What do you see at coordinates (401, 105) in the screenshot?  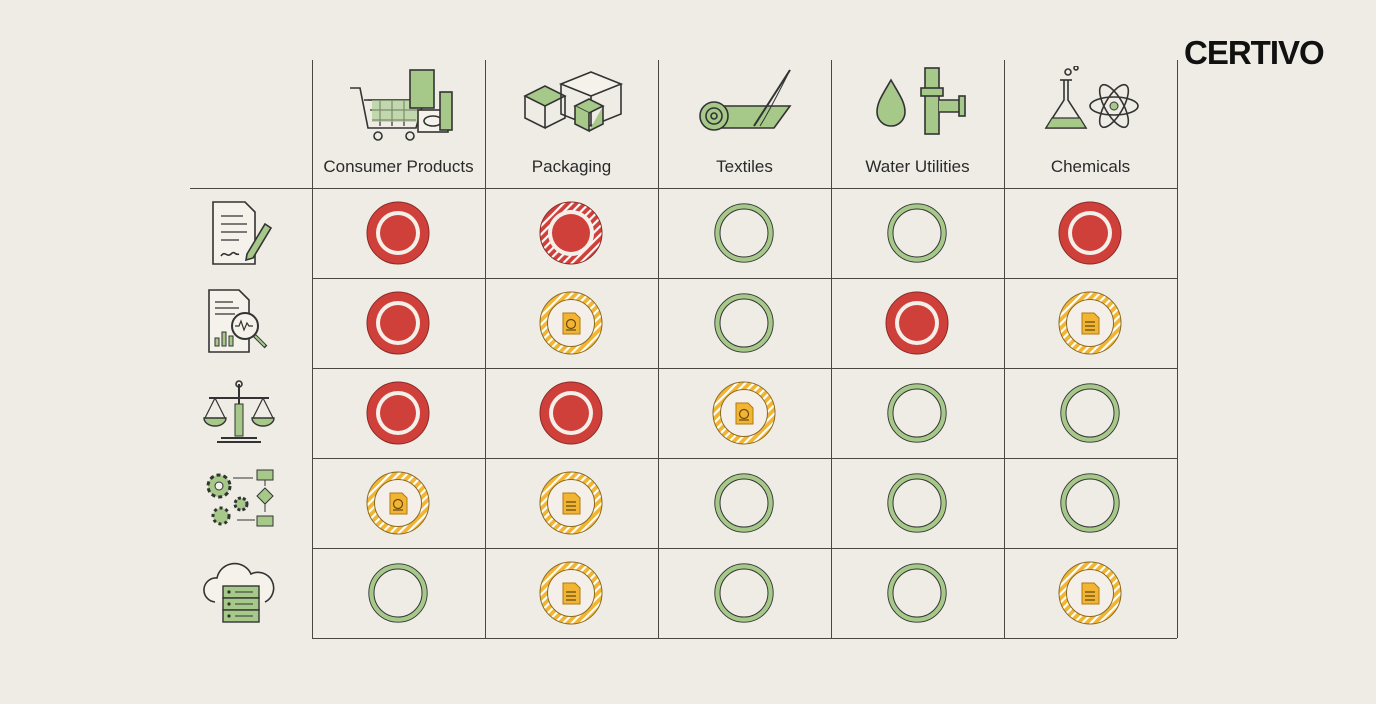 I see `shopping-cart-icon` at bounding box center [401, 105].